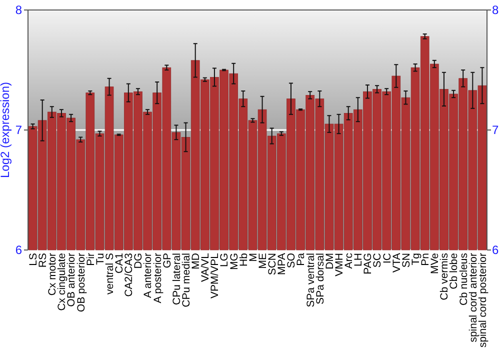 Image resolution: width=500 pixels, height=350 pixels. What do you see at coordinates (18, 10) in the screenshot?
I see `y-tick-label: 8` at bounding box center [18, 10].